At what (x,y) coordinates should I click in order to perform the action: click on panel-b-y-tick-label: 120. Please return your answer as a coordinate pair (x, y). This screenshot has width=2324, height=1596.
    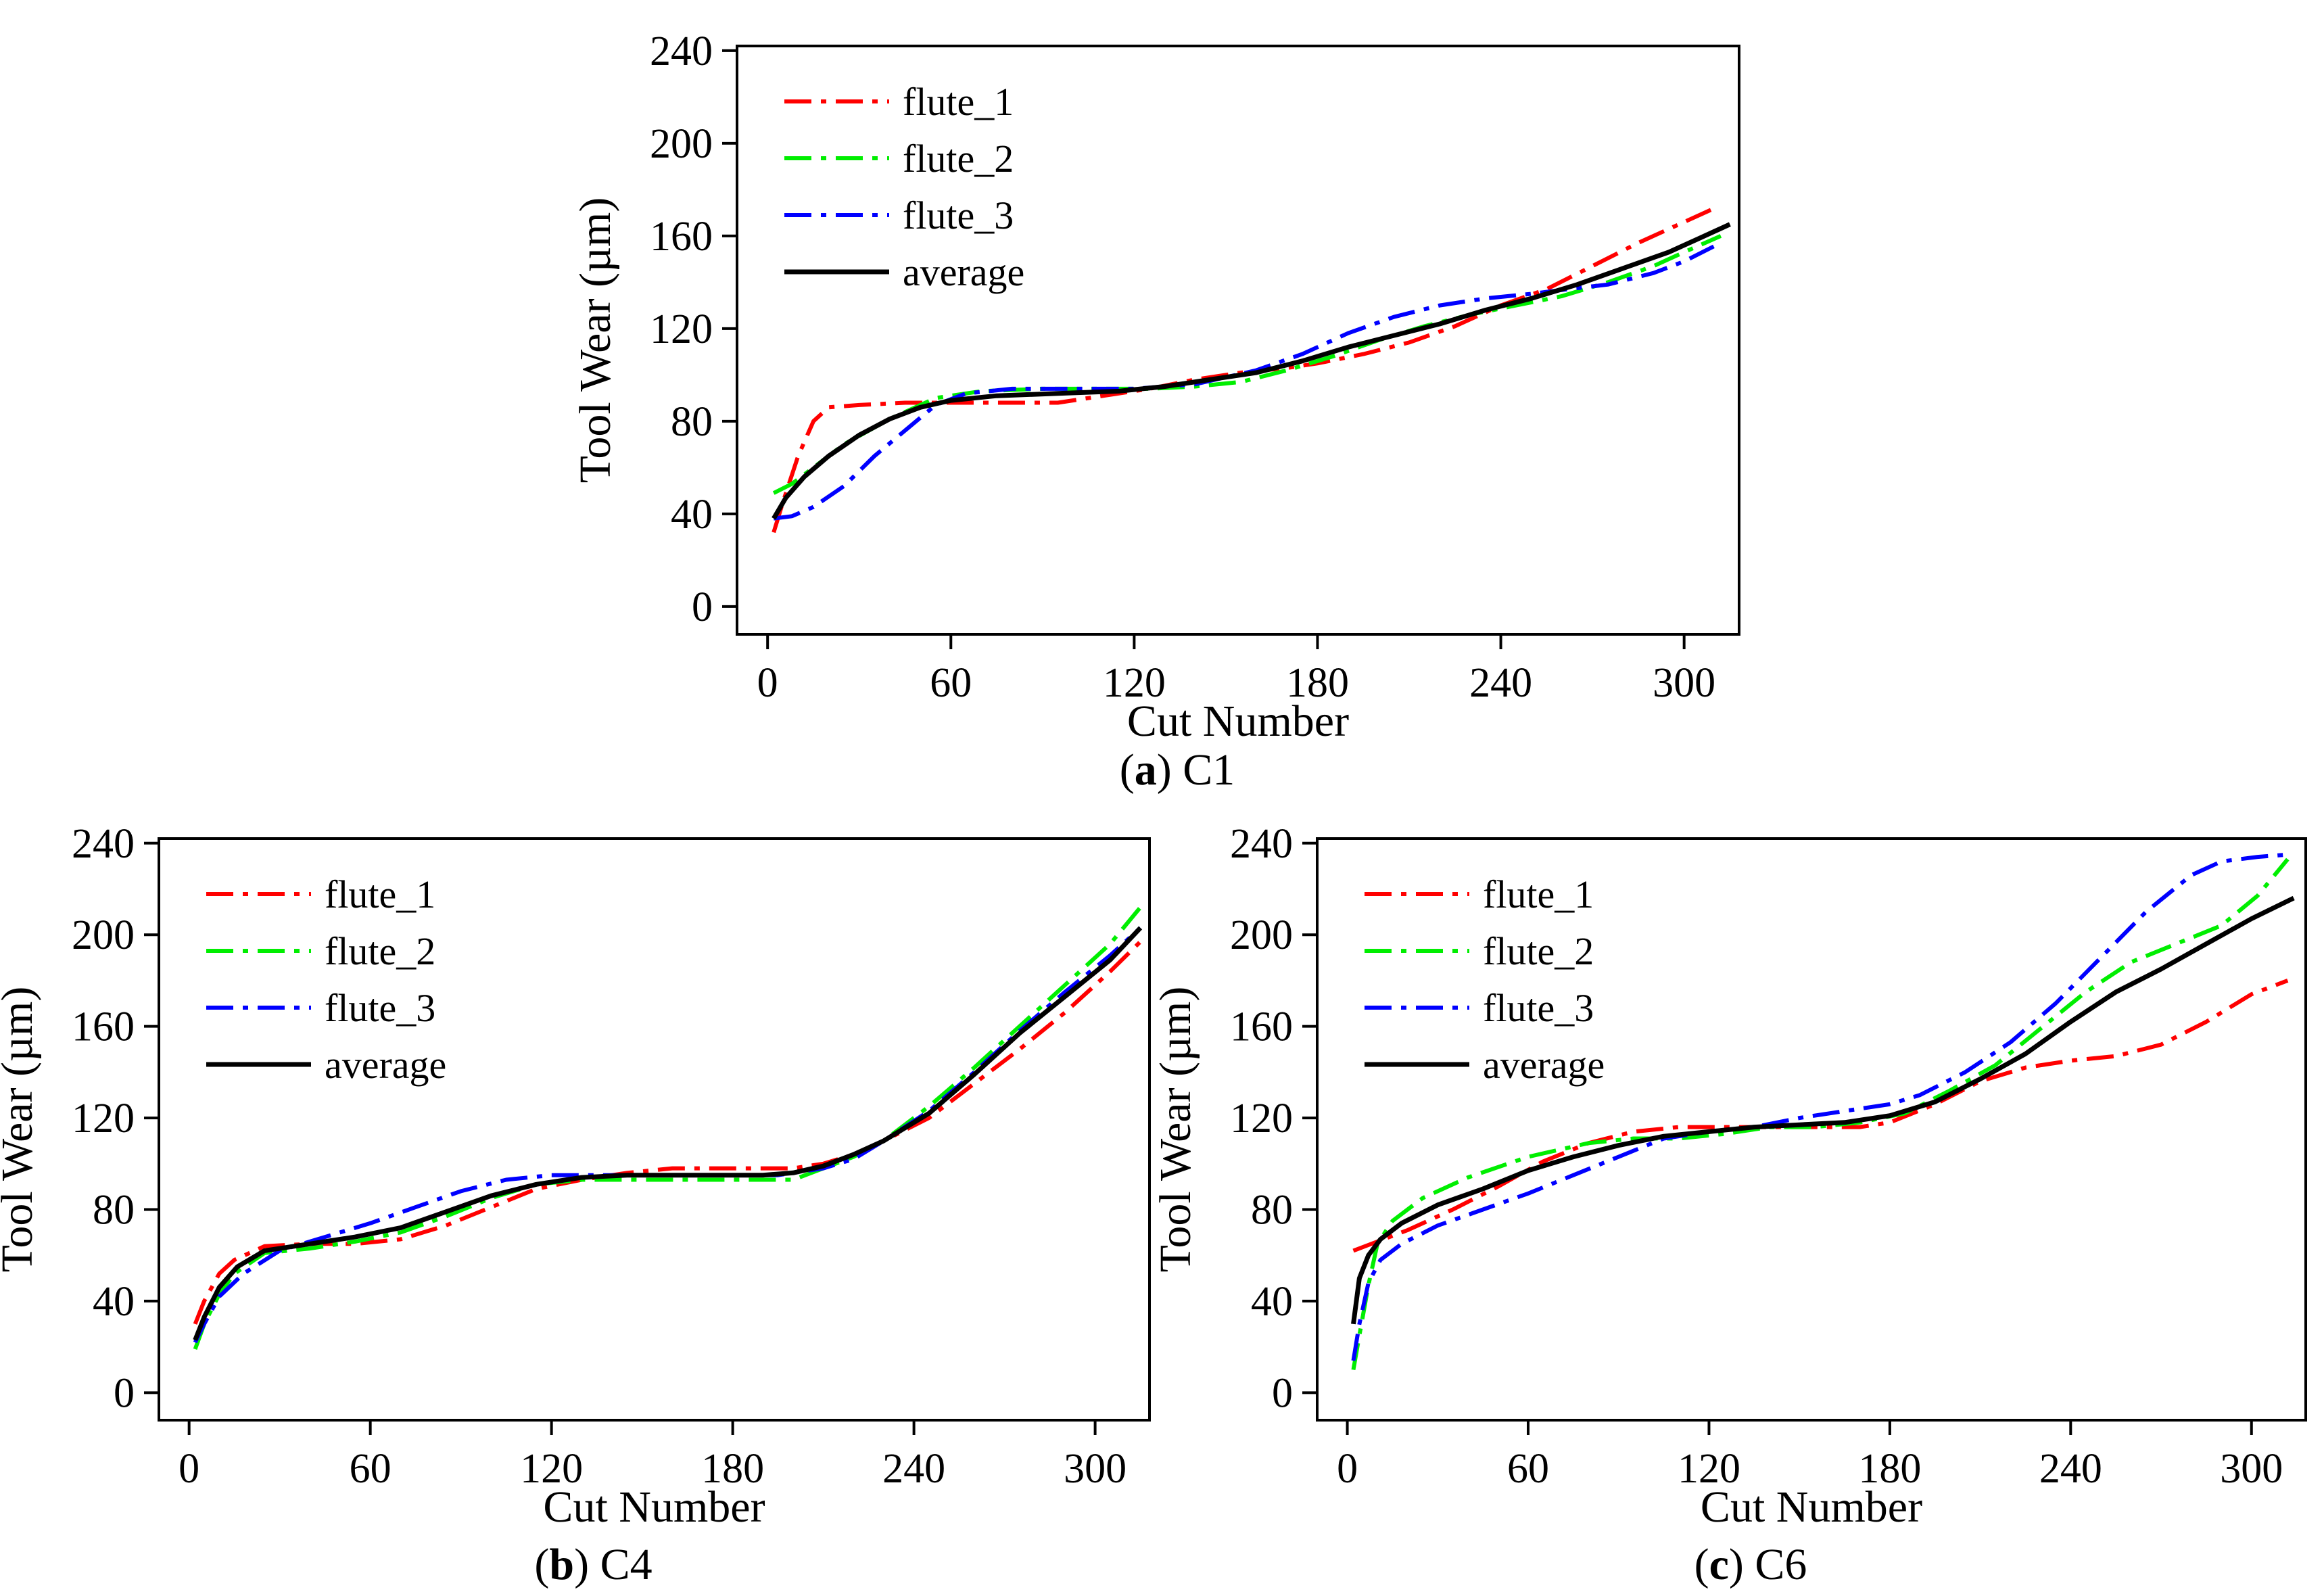
    Looking at the image, I should click on (103, 1119).